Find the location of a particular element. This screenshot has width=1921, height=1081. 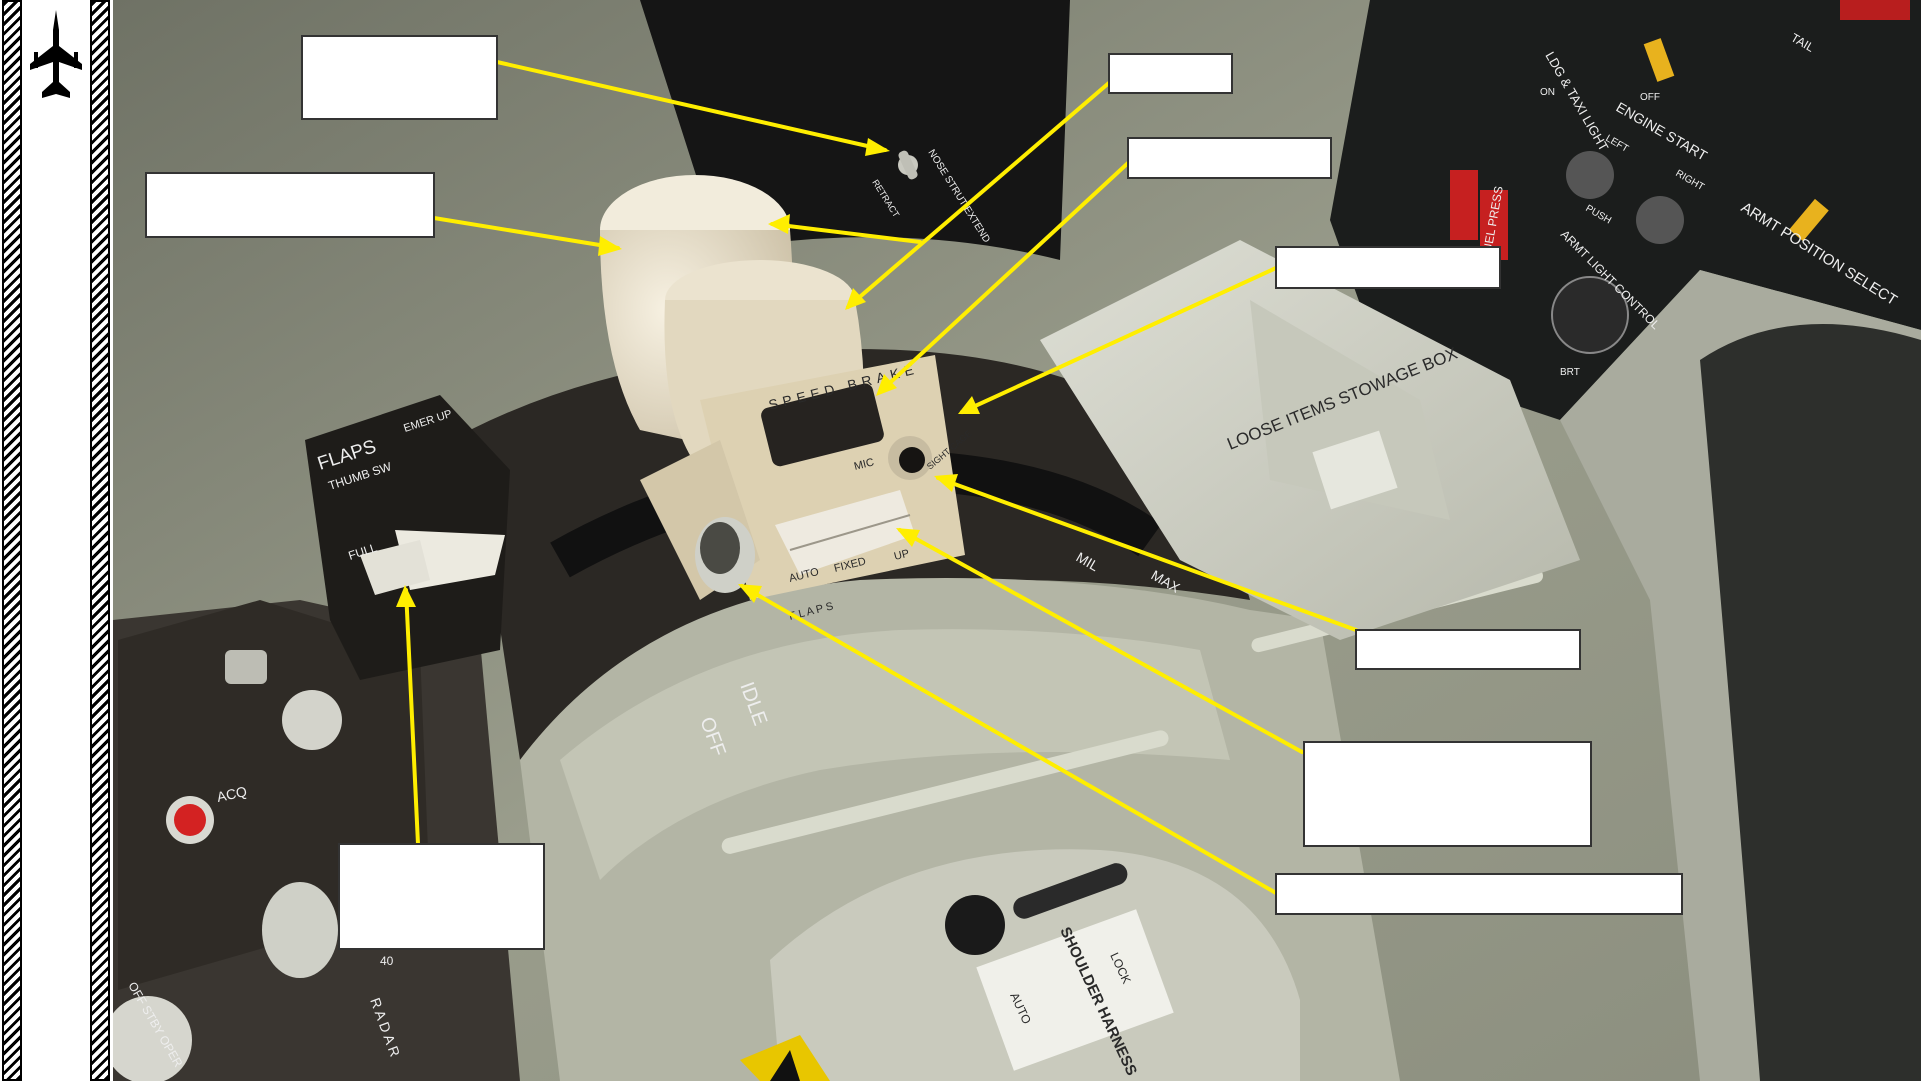

label-radar-antenna-elevation is located at coordinates (1229, 158).